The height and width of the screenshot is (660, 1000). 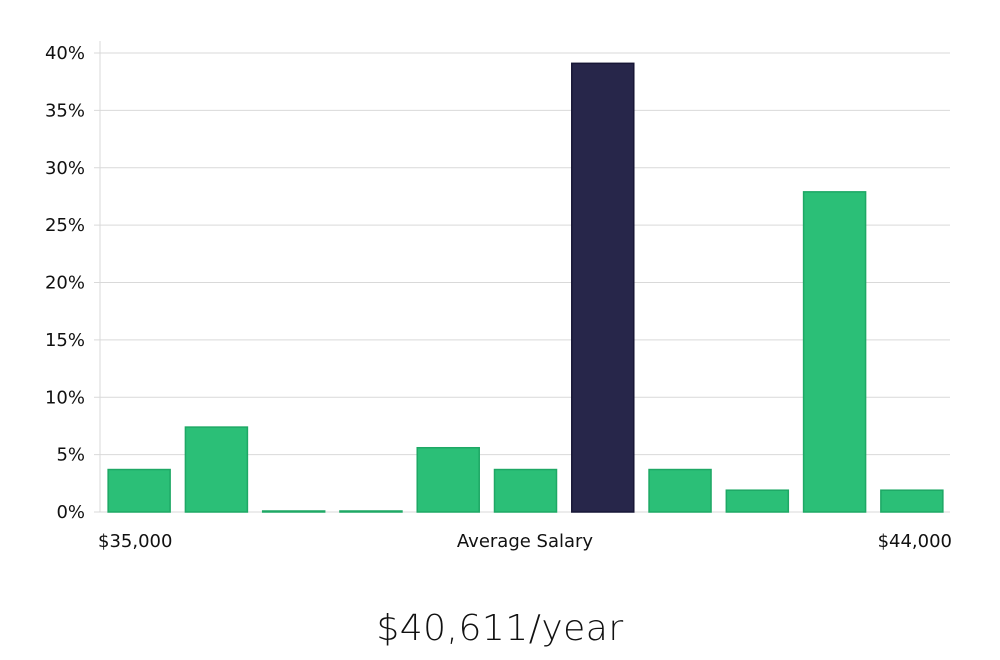 What do you see at coordinates (65, 53) in the screenshot?
I see `y-tick-label: 40%` at bounding box center [65, 53].